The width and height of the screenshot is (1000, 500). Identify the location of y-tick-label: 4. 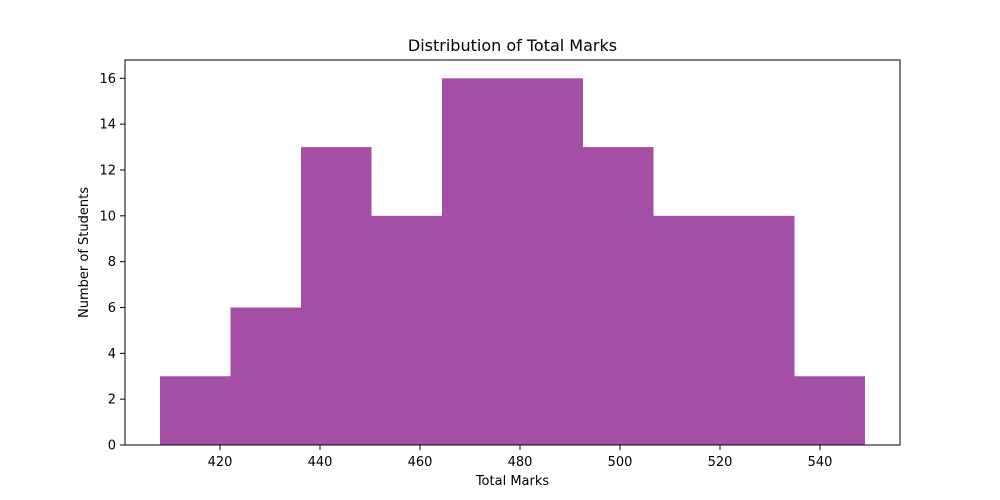
(112, 354).